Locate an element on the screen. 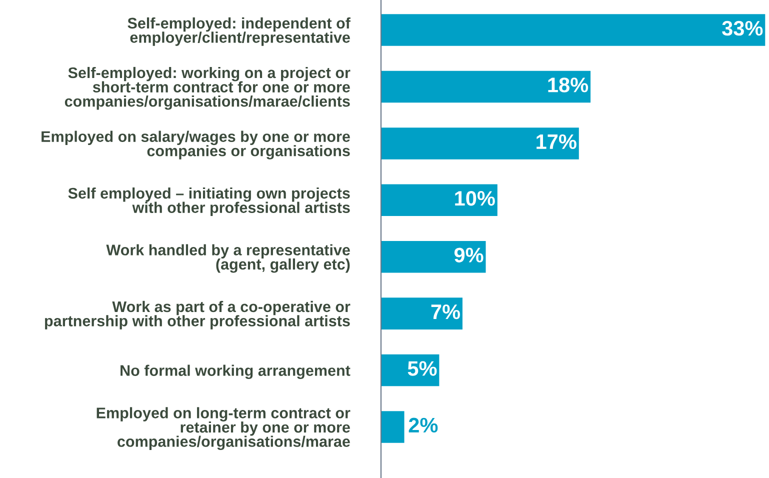  data-label: 18% is located at coordinates (568, 85).